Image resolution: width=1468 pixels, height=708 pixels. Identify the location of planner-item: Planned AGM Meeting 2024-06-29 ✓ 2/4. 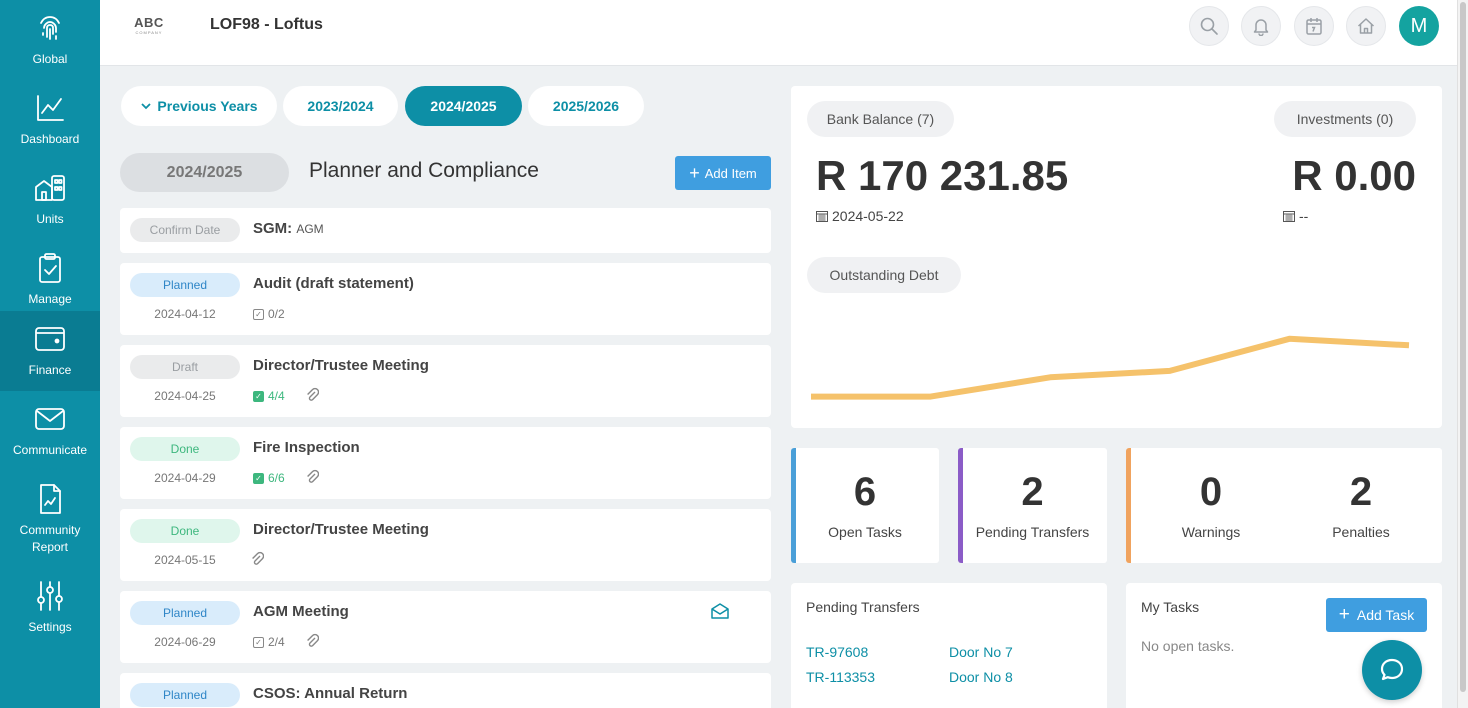
(445, 627).